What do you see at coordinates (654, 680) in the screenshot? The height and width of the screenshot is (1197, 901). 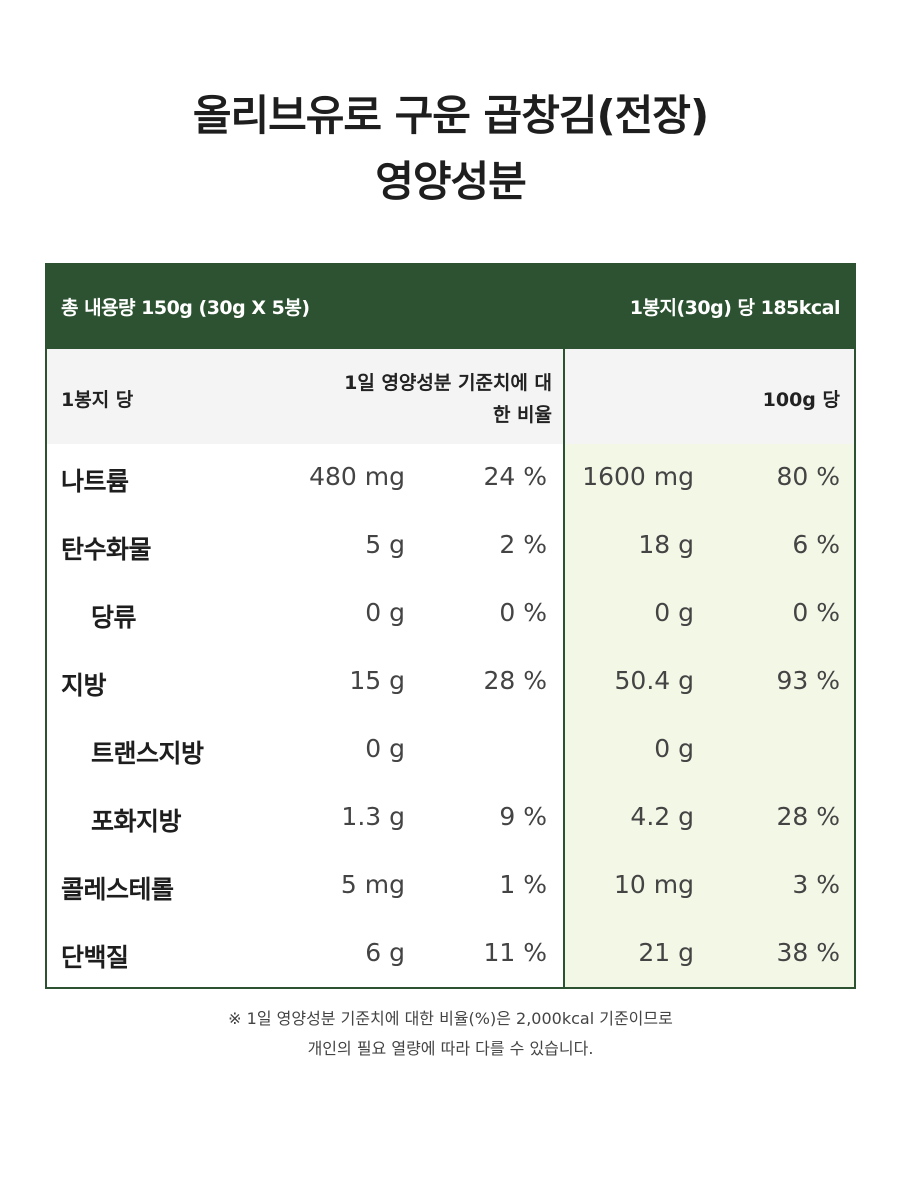 I see `per-100g-value: 50.4 g` at bounding box center [654, 680].